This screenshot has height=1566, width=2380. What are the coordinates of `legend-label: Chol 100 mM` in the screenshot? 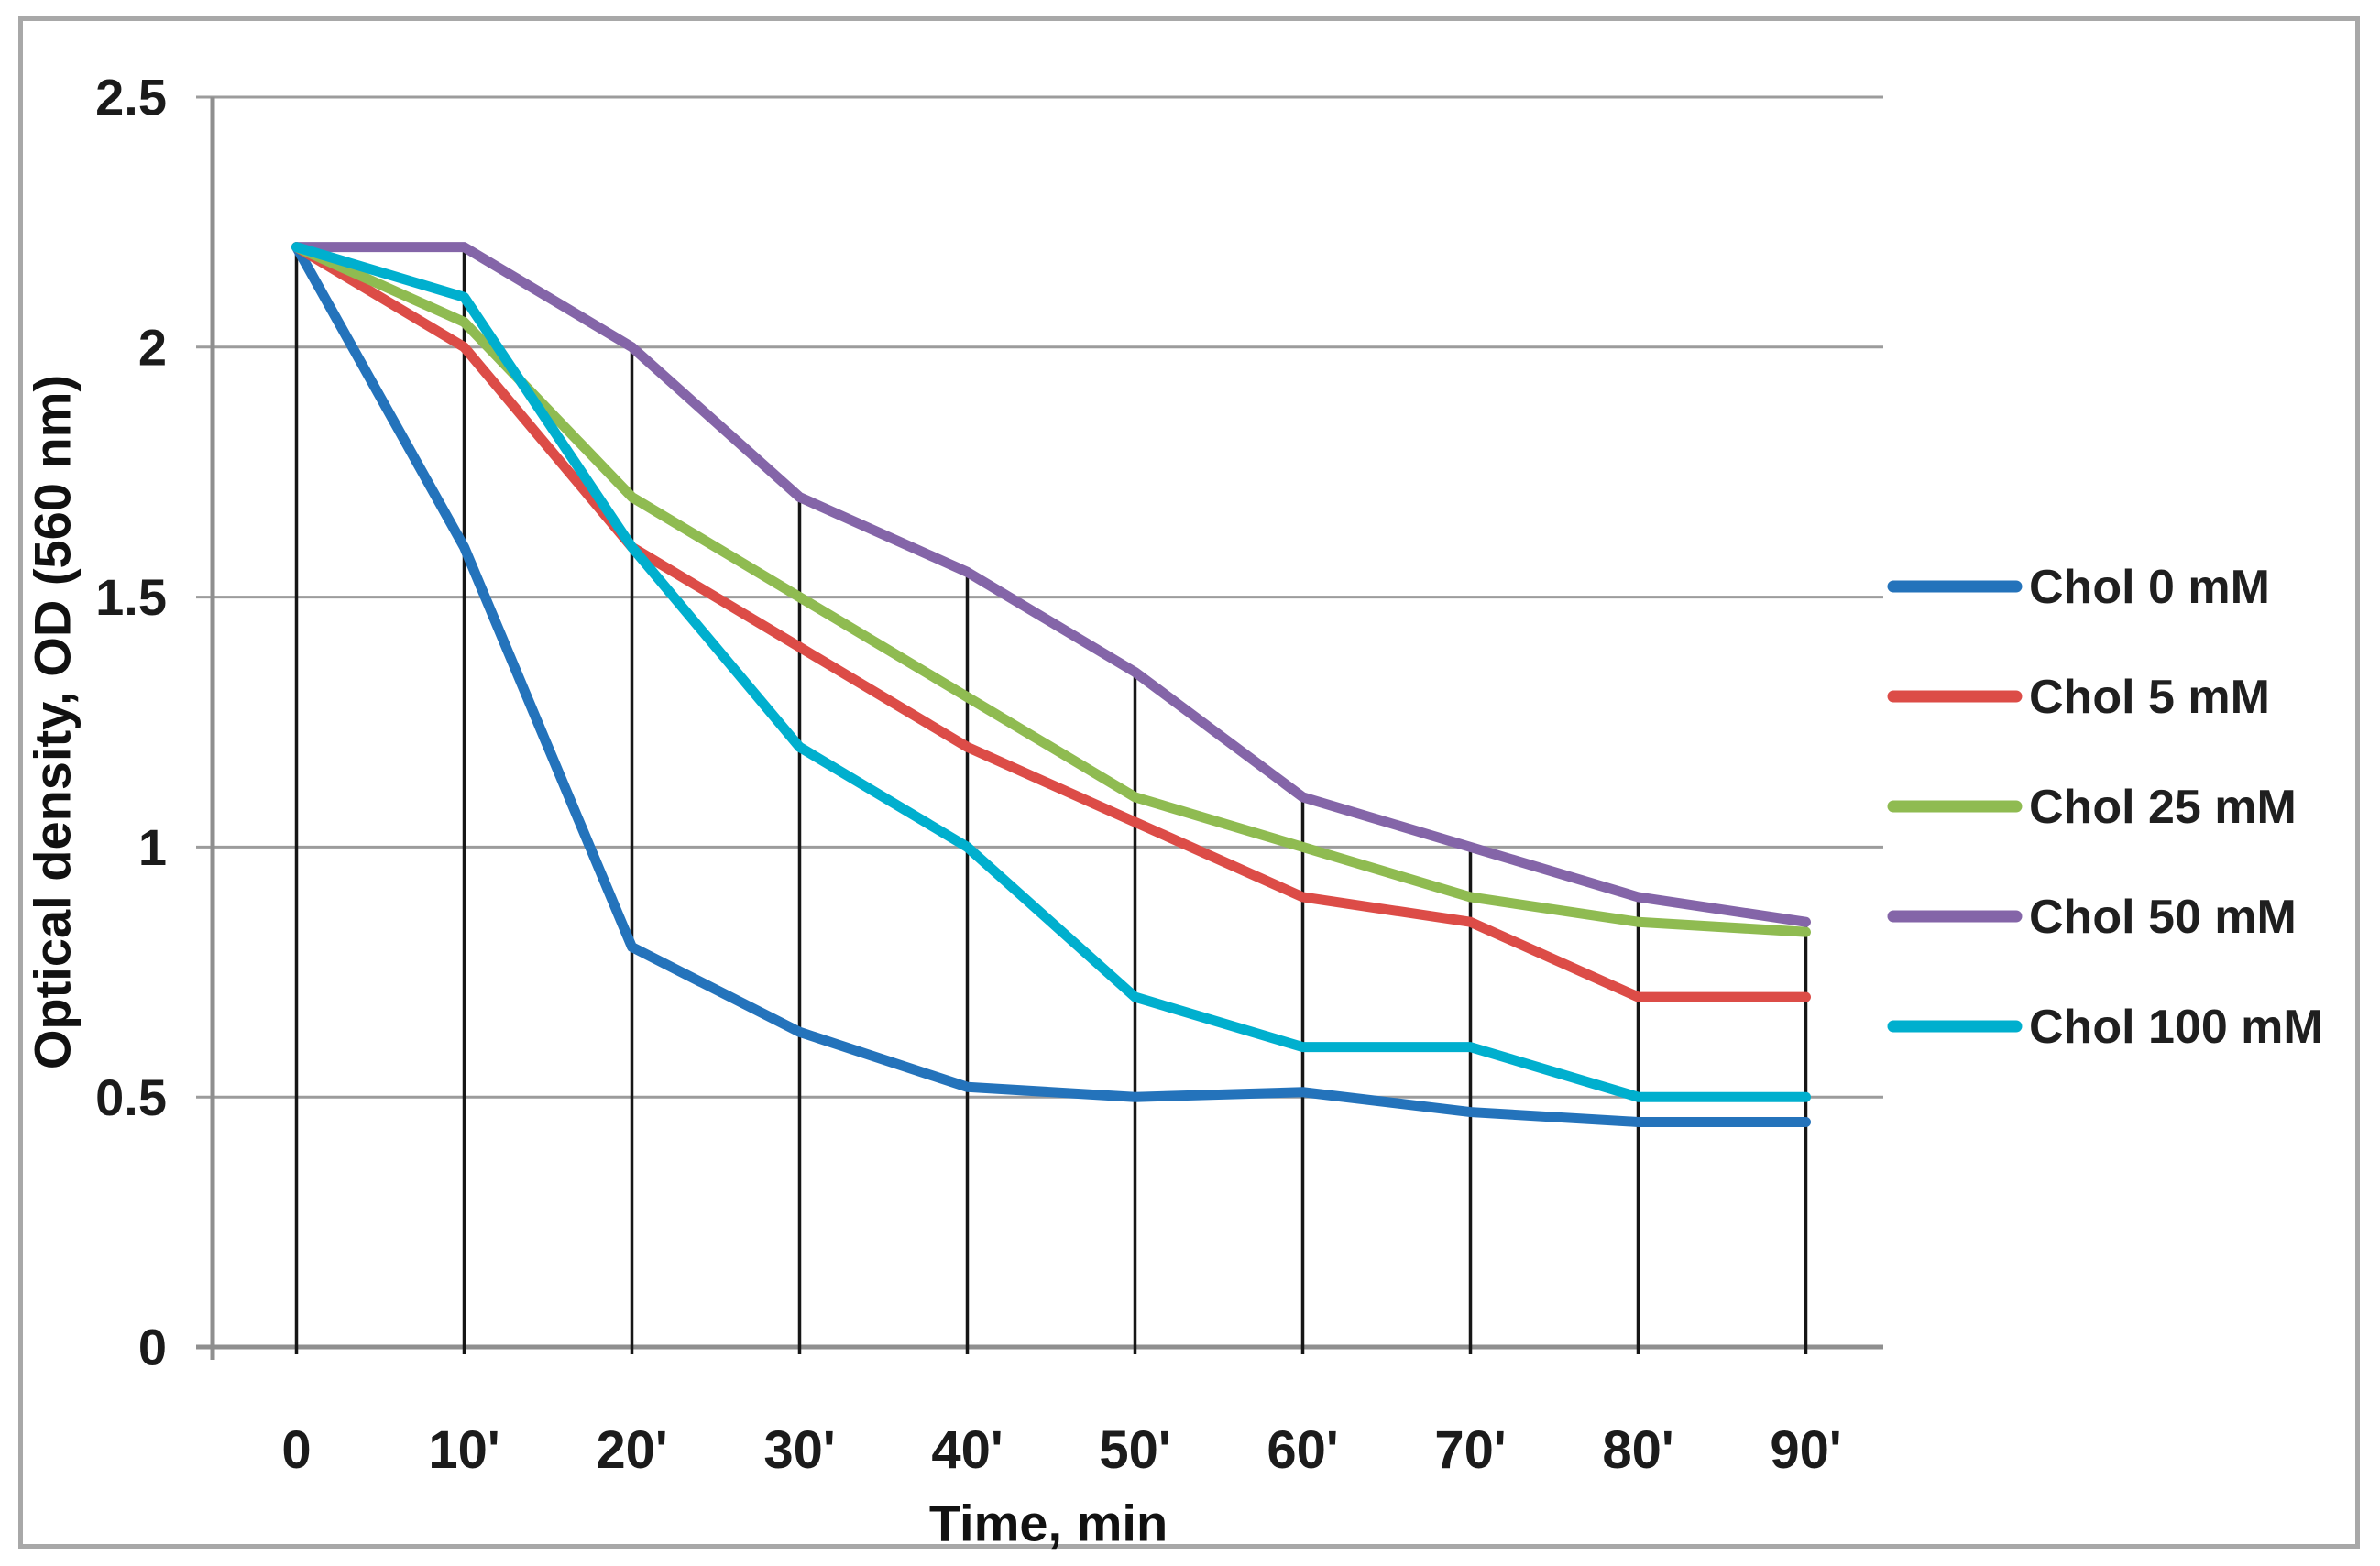 It's located at (2176, 1027).